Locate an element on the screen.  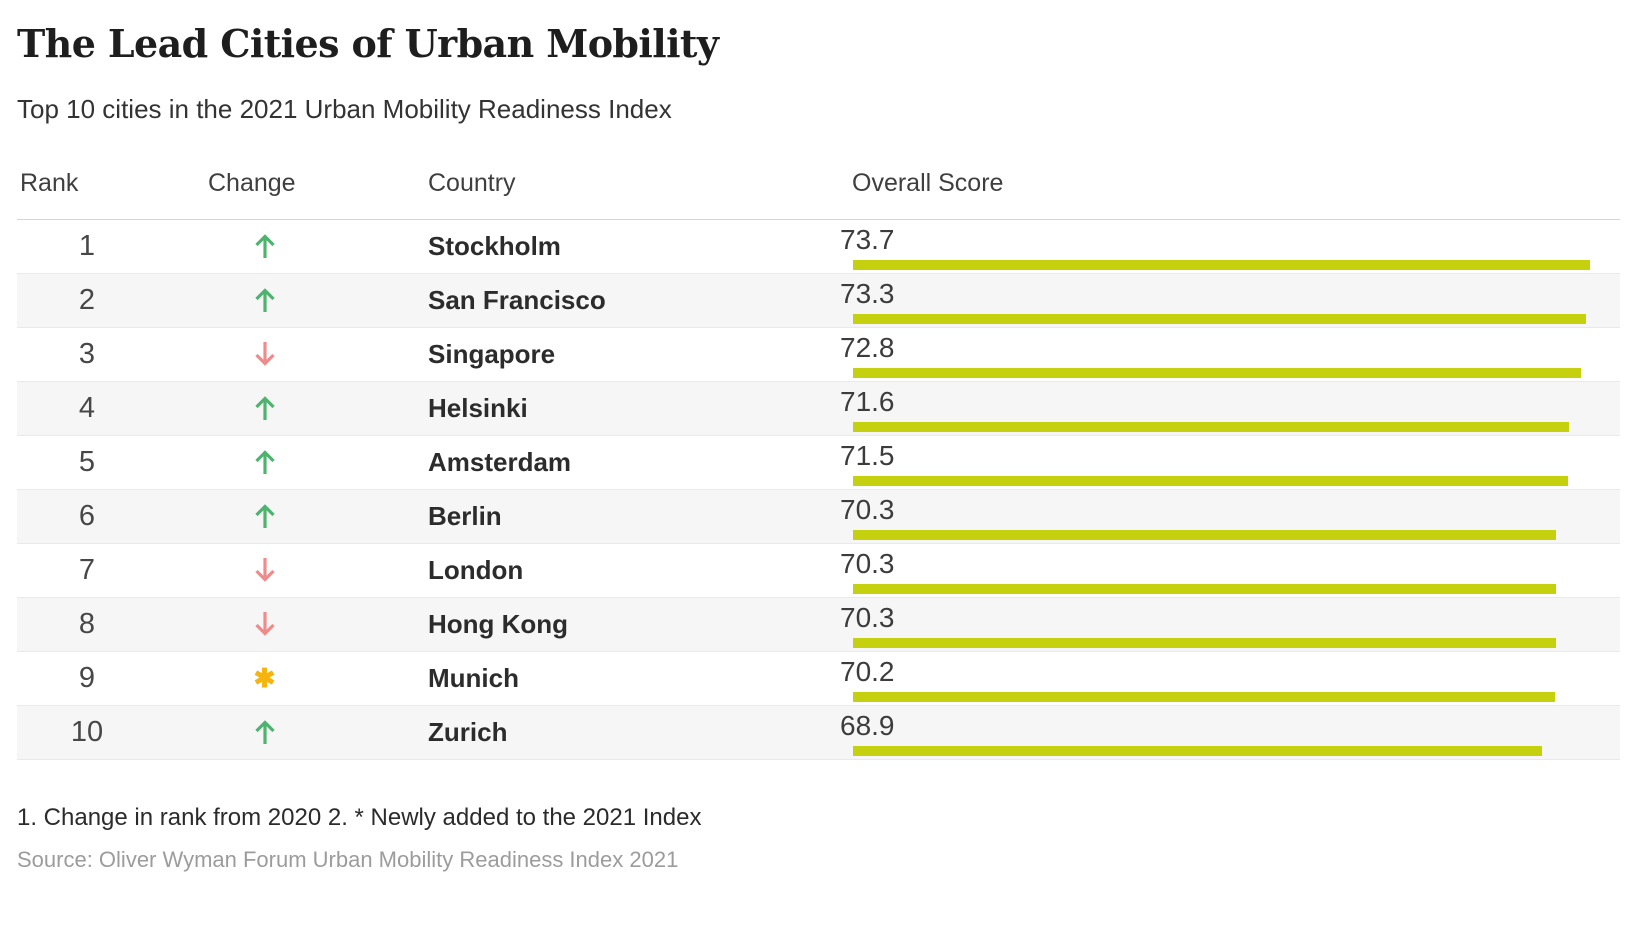
rank-value: 5 is located at coordinates (87, 461).